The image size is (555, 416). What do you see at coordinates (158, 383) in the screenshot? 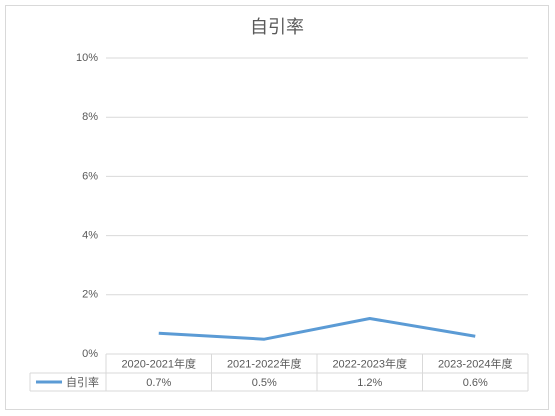
I see `data-table-value: 0.7%` at bounding box center [158, 383].